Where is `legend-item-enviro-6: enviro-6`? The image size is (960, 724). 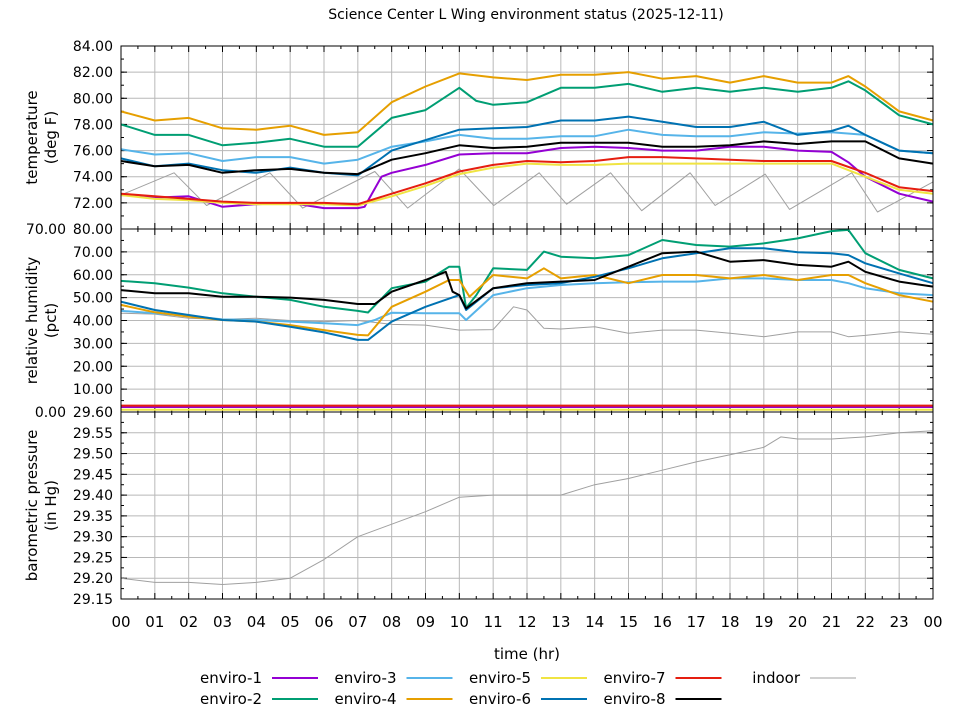 legend-item-enviro-6: enviro-6 is located at coordinates (528, 699).